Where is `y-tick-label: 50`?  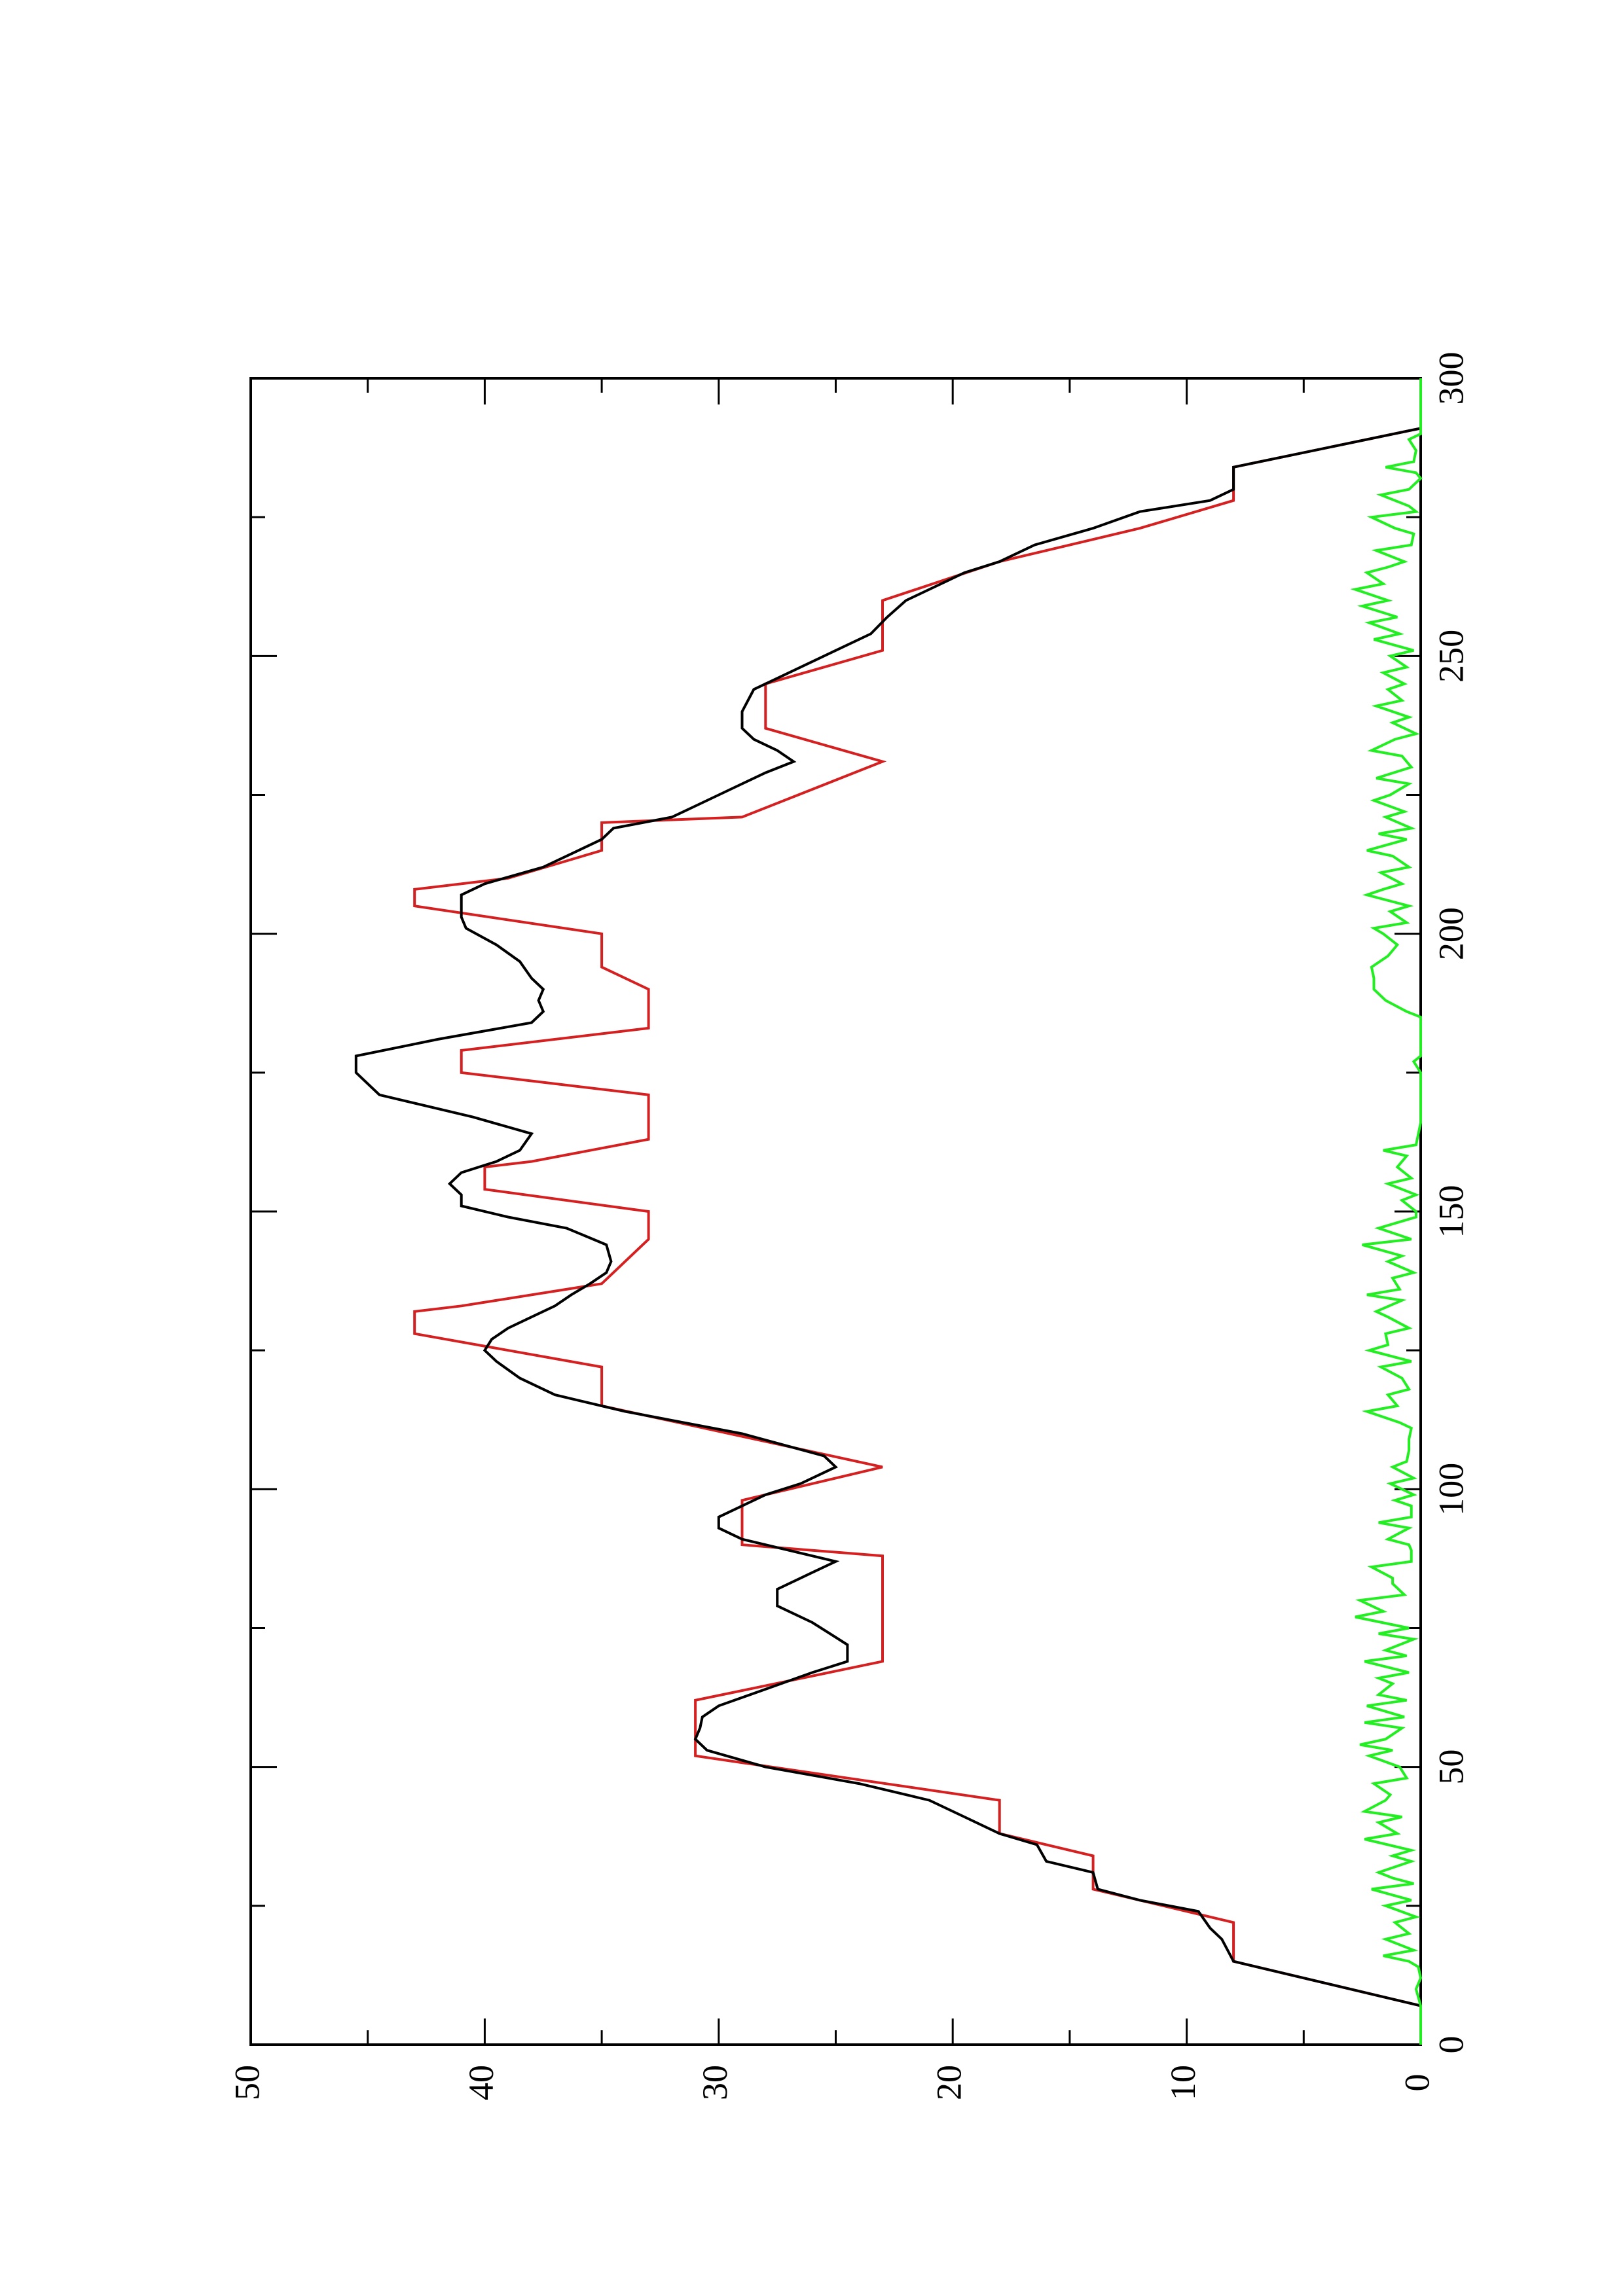
y-tick-label: 50 is located at coordinates (246, 2082).